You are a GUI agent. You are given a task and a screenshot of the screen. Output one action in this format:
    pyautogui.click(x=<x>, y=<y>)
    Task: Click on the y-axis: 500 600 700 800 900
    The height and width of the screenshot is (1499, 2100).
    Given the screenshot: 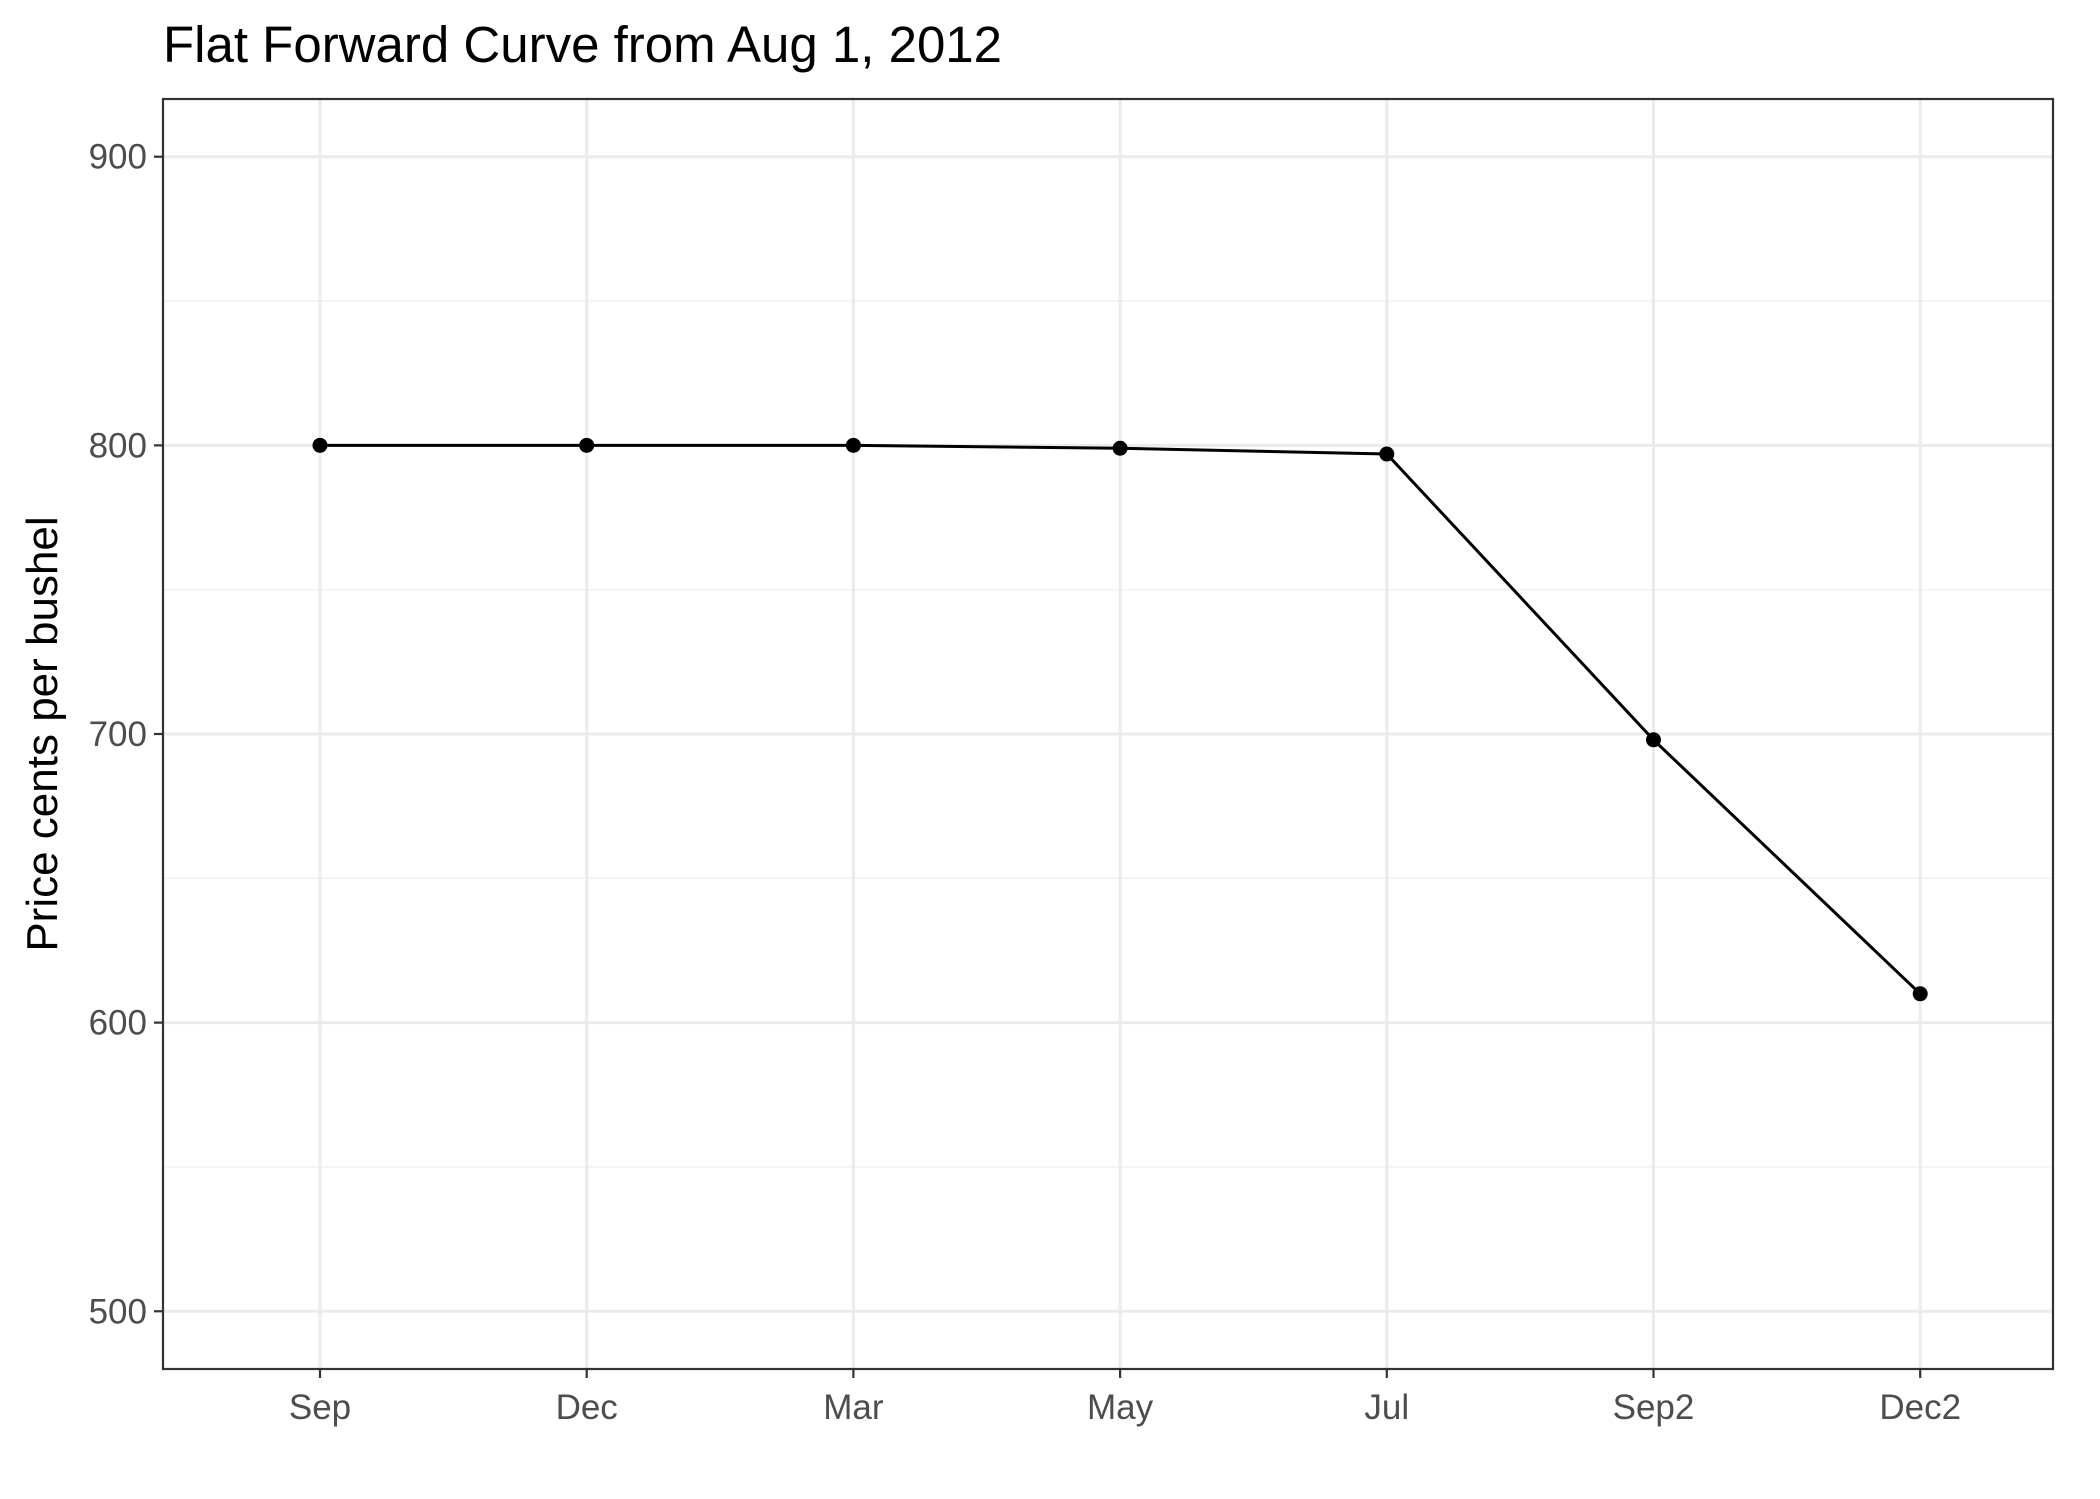 What is the action you would take?
    pyautogui.click(x=126, y=734)
    